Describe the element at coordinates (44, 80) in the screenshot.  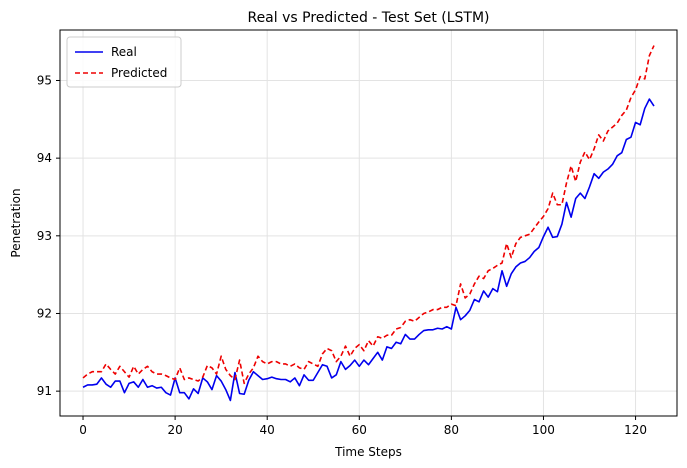
I see `y-tick-label: 95` at that location.